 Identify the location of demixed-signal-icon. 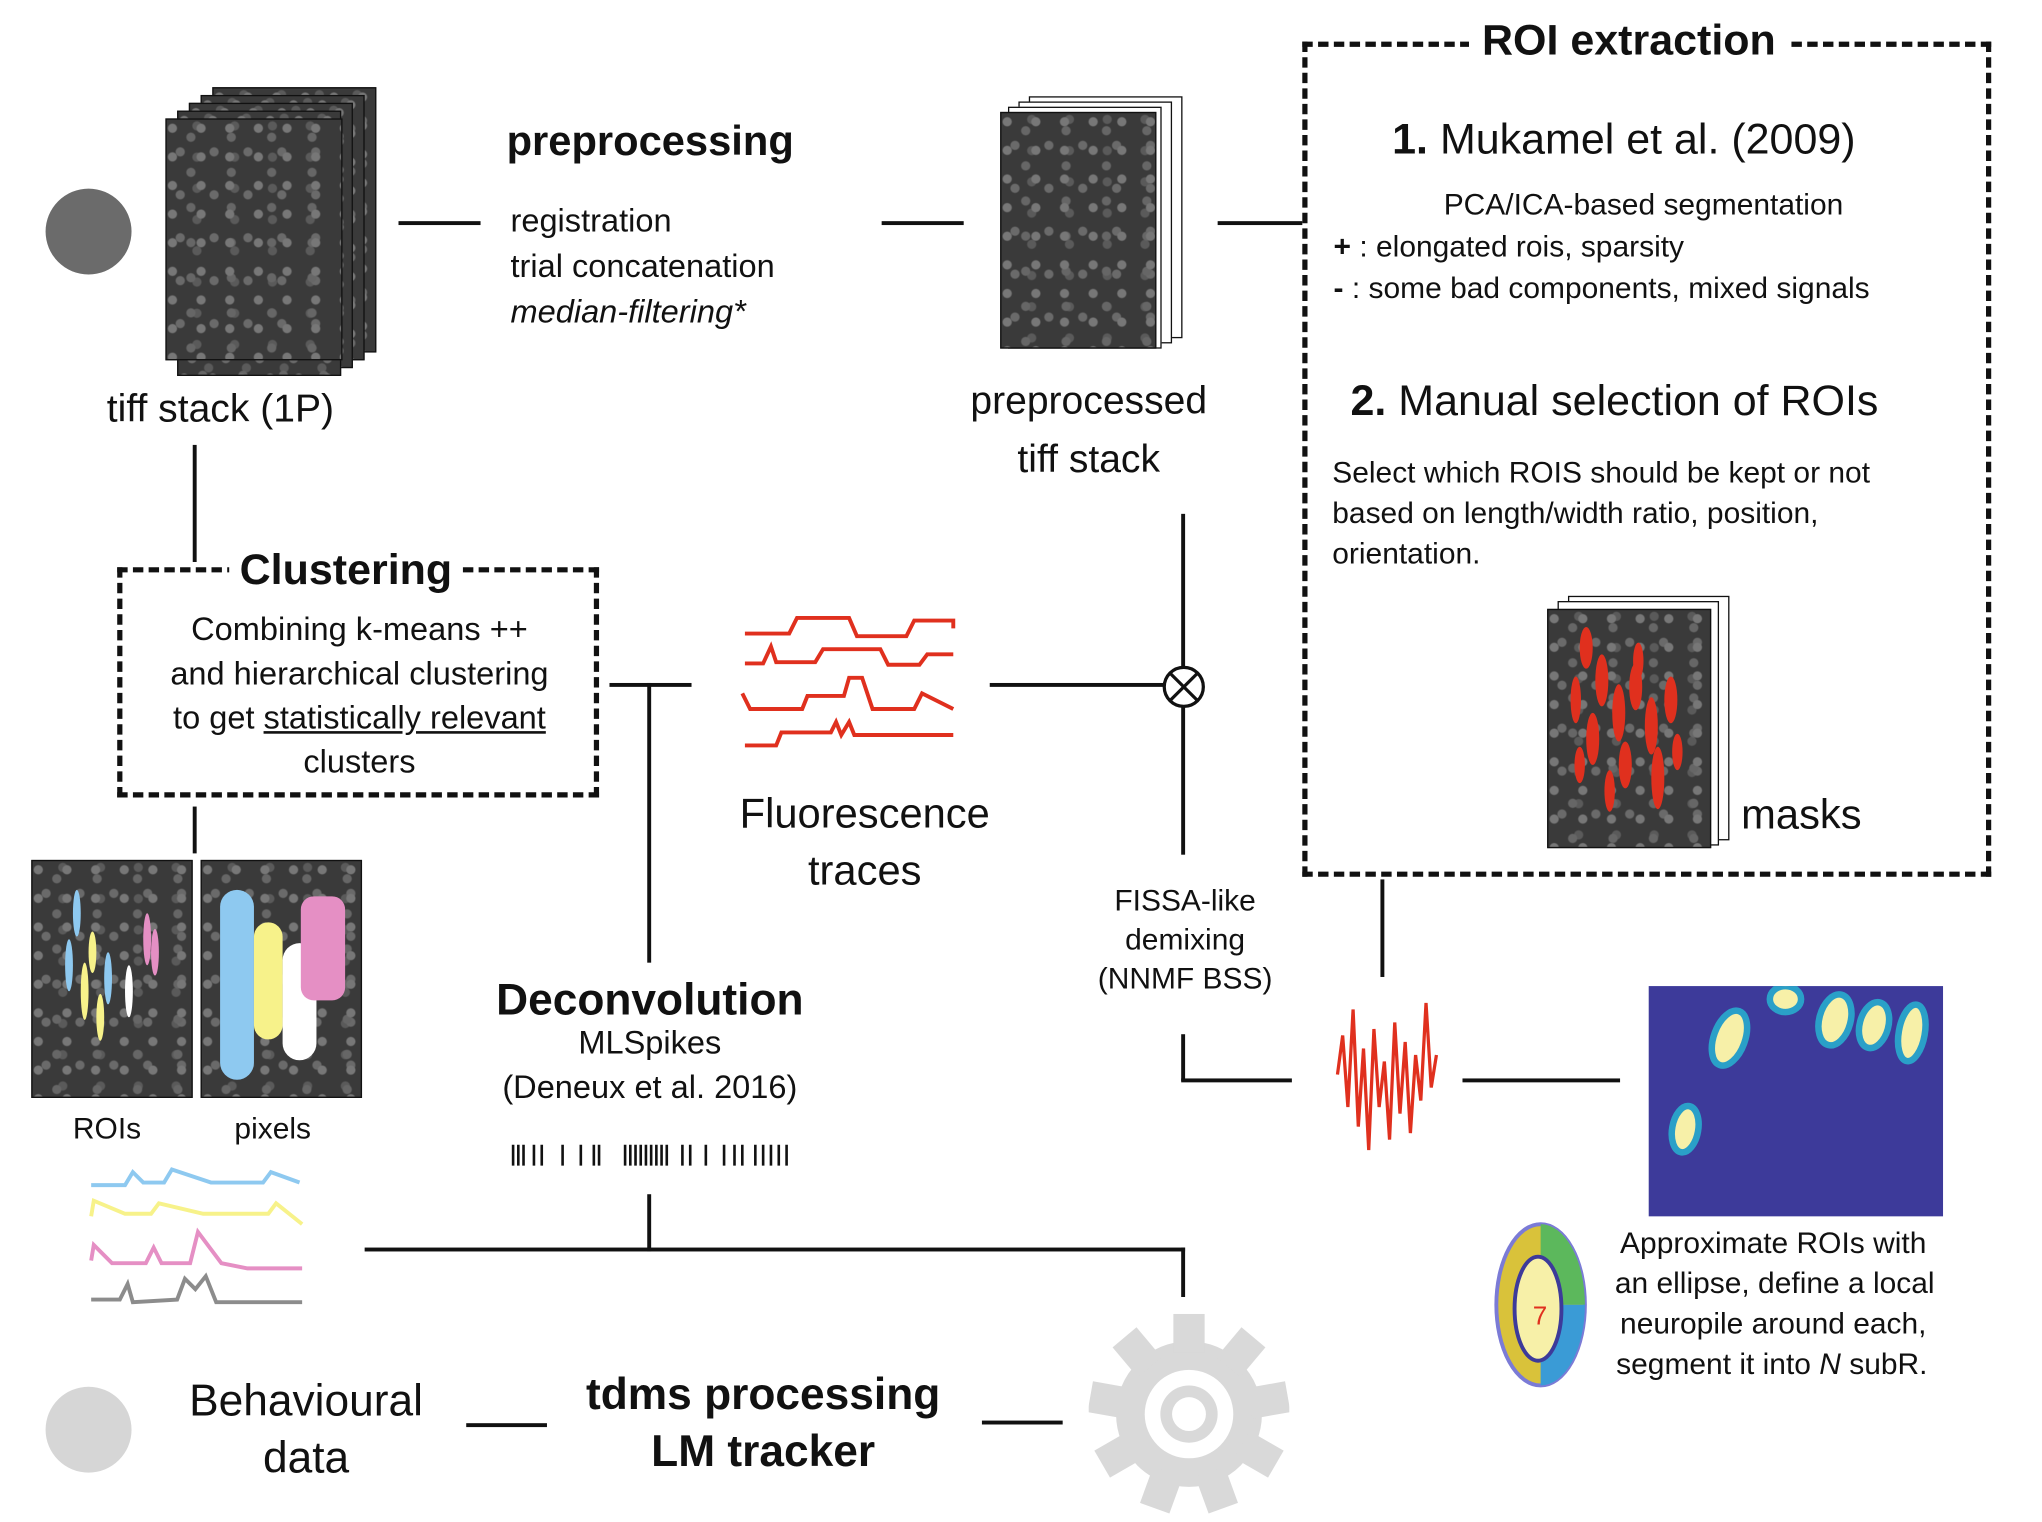
(1387, 1076).